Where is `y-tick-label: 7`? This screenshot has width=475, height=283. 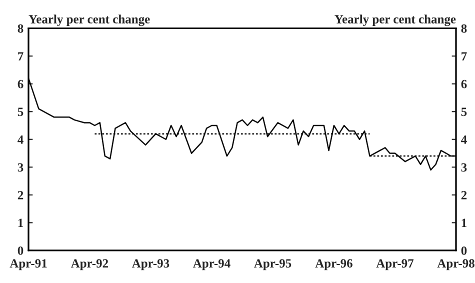 y-tick-label: 7 is located at coordinates (21, 56).